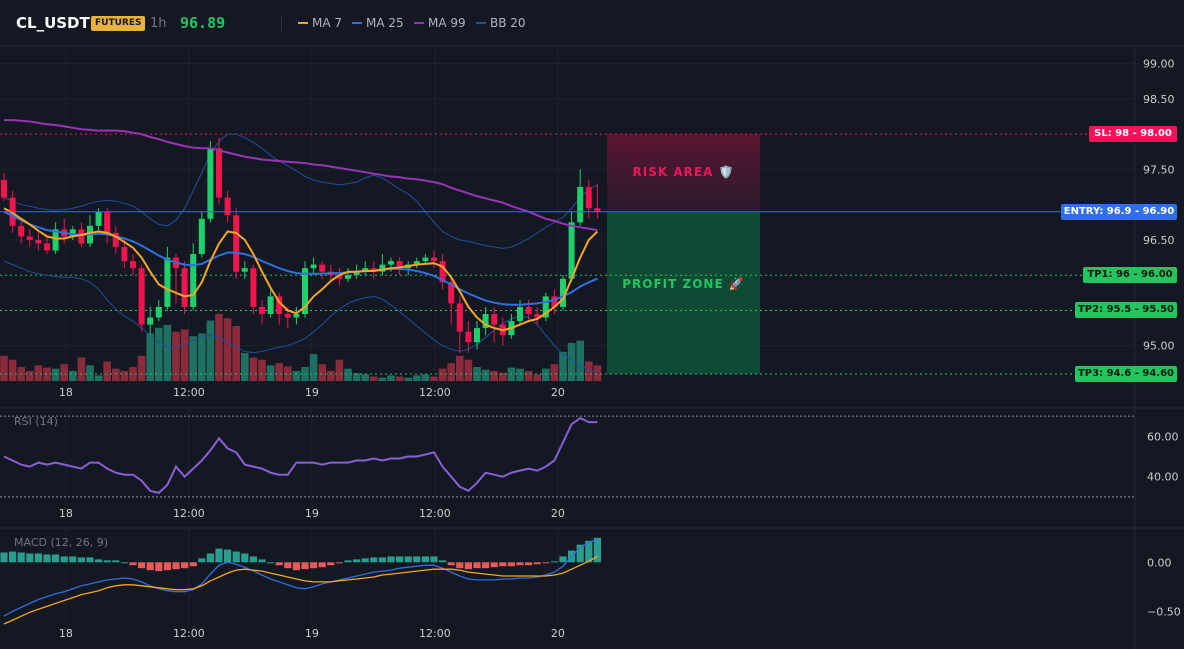 Image resolution: width=1184 pixels, height=649 pixels. I want to click on risk-area-label: RISK AREA 🛡️, so click(683, 171).